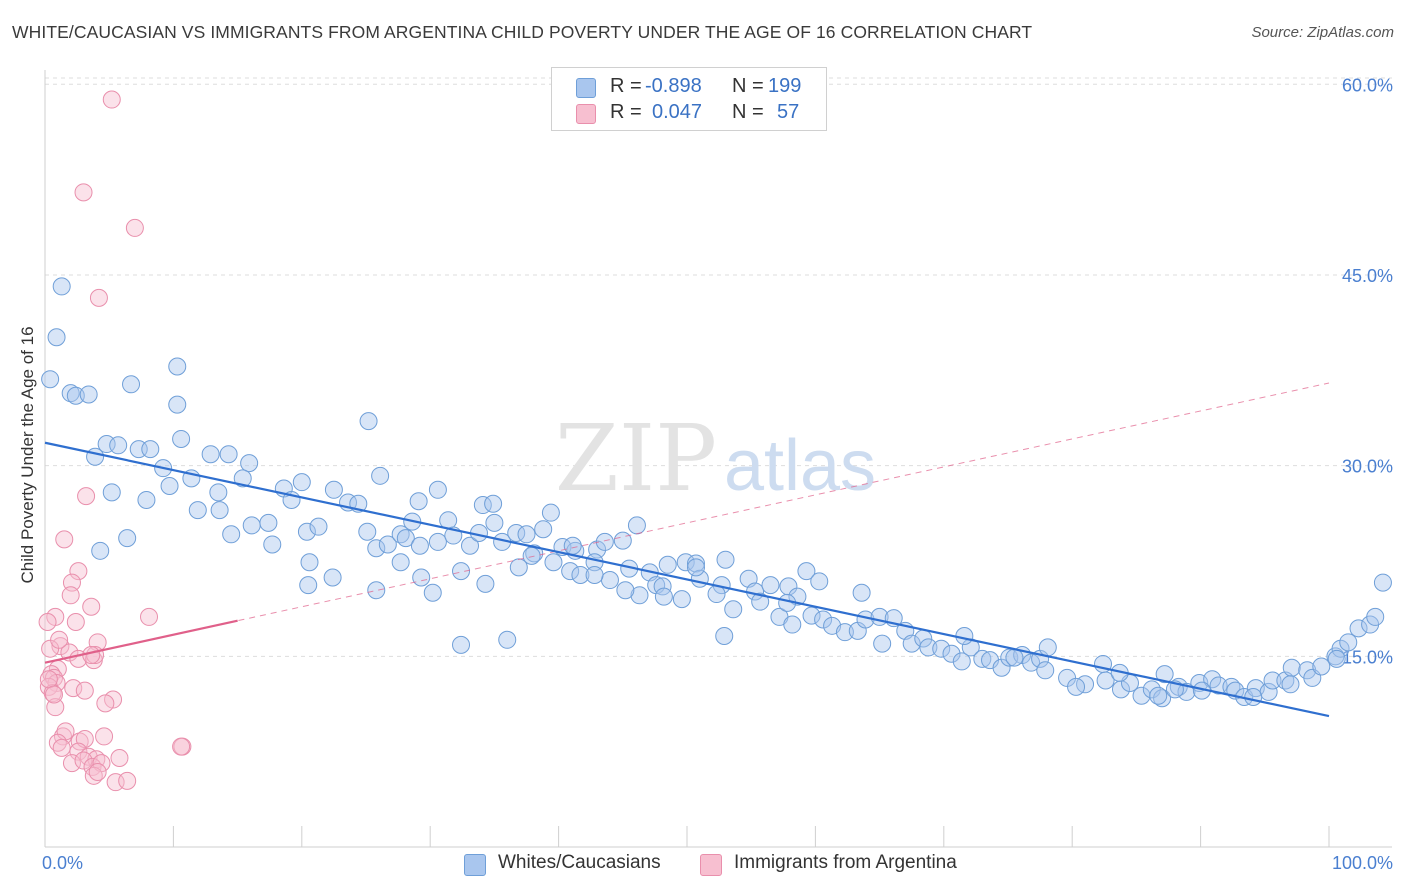 Image resolution: width=1406 pixels, height=892 pixels. I want to click on y-axis-label: Child Poverty Under the Age of 16, so click(27, 454).